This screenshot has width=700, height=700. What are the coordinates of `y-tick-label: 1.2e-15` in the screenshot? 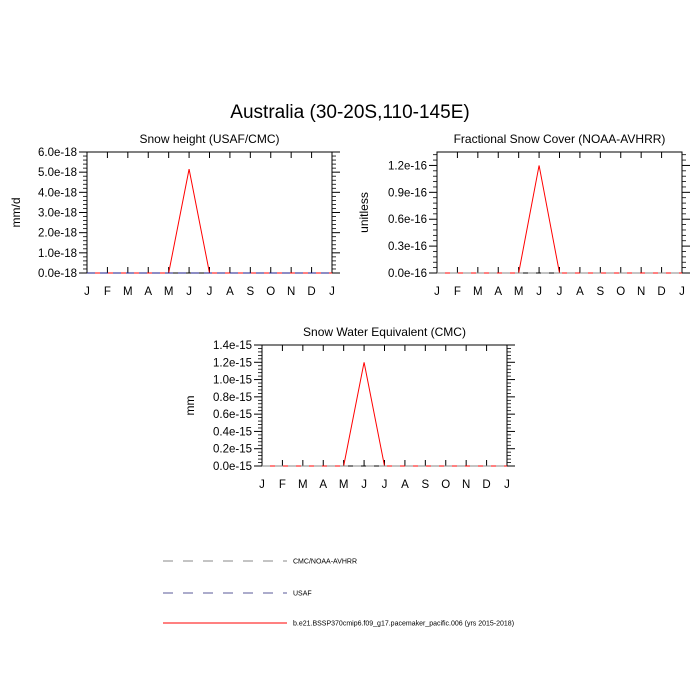 It's located at (232, 363).